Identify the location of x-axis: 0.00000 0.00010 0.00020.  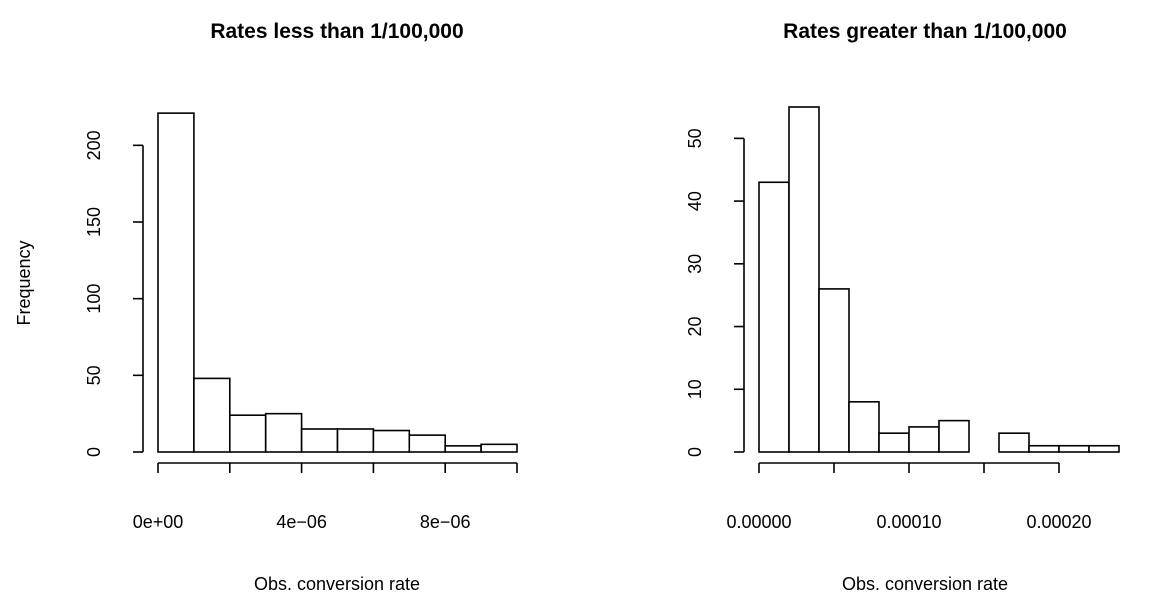
(909, 497).